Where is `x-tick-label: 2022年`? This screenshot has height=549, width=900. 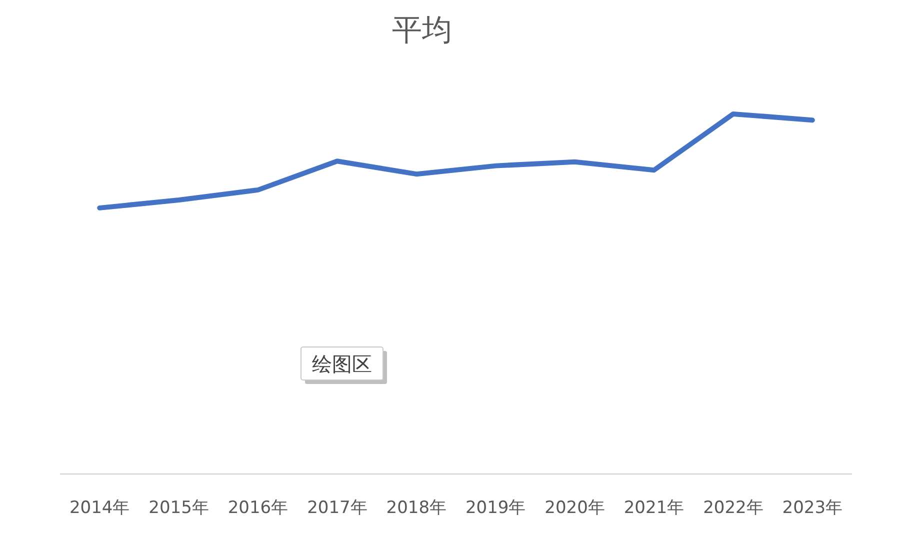
x-tick-label: 2022年 is located at coordinates (733, 508).